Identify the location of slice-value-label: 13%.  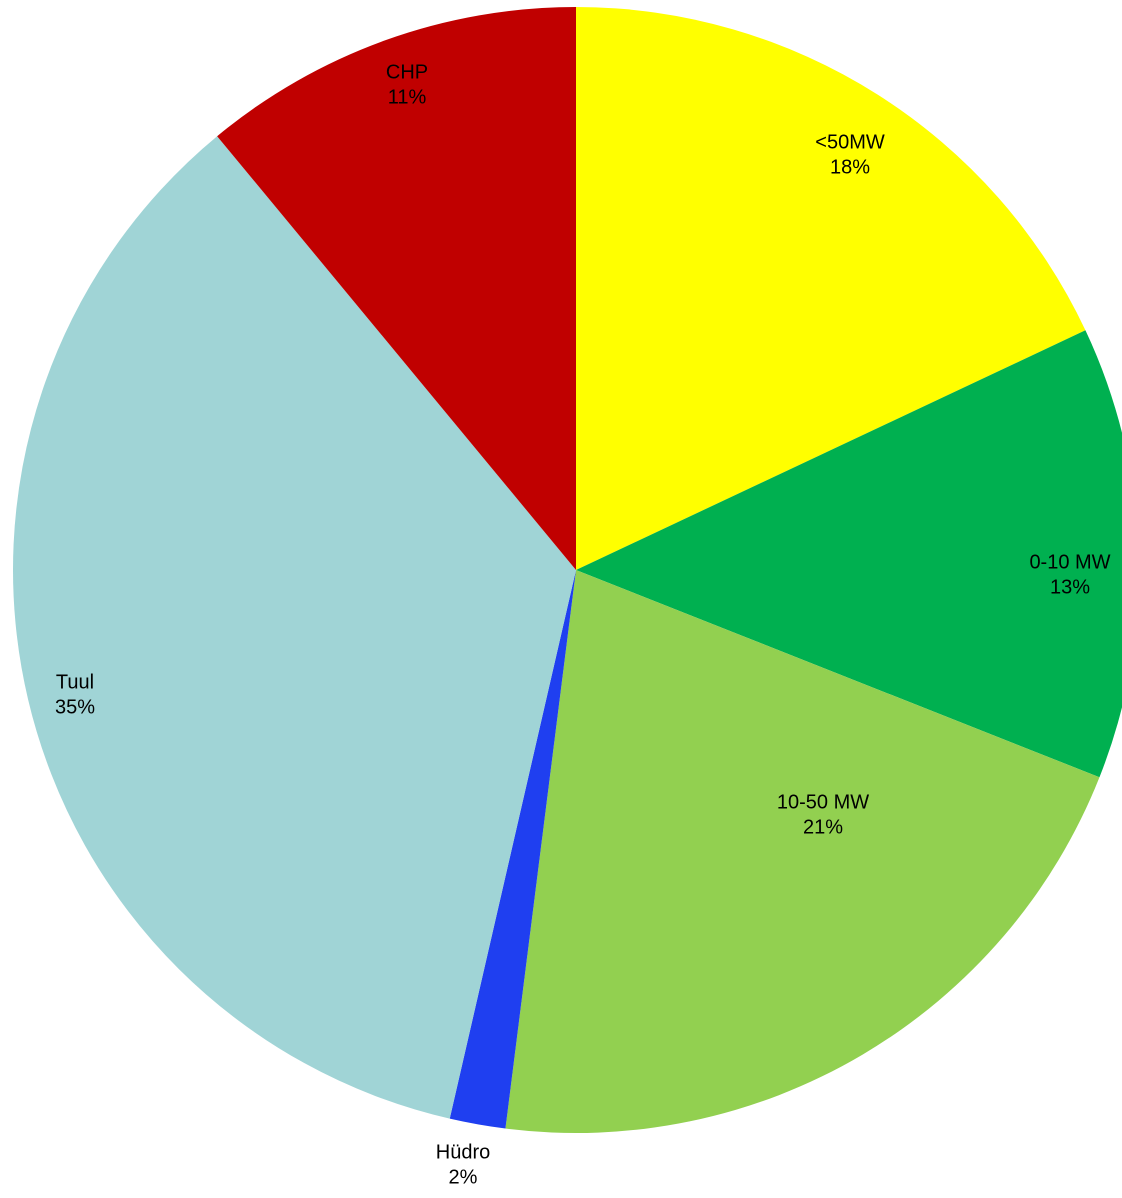
(1070, 587).